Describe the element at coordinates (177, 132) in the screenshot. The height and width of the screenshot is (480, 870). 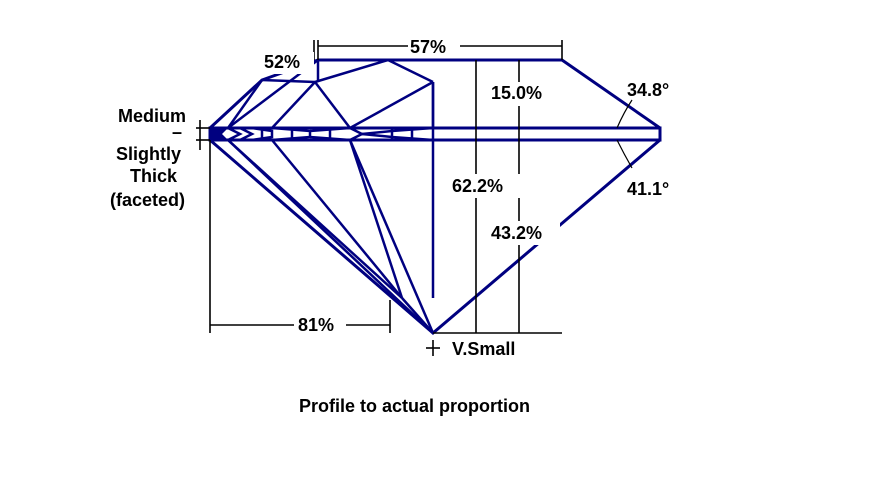
I see `girdle-thickness-dash: –` at that location.